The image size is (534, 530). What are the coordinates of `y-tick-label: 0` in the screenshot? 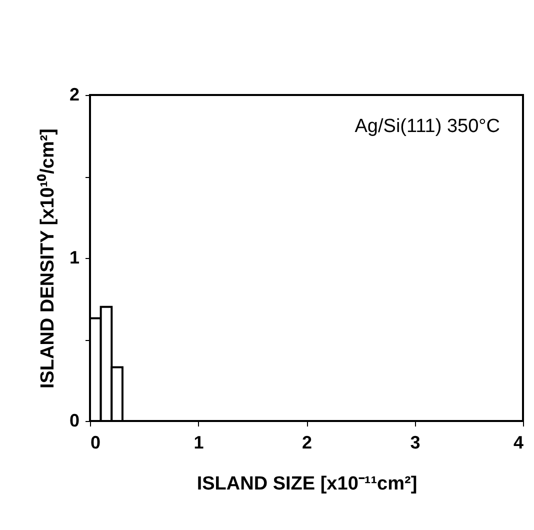 It's located at (74, 420).